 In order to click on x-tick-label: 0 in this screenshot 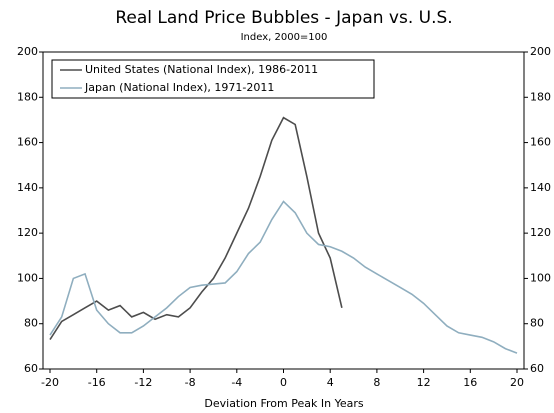, I will do `click(283, 382)`.